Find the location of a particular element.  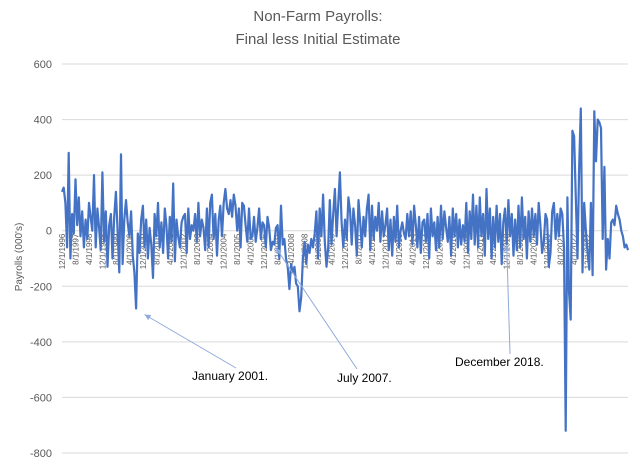

annotation-label: December 2018. is located at coordinates (499, 362).